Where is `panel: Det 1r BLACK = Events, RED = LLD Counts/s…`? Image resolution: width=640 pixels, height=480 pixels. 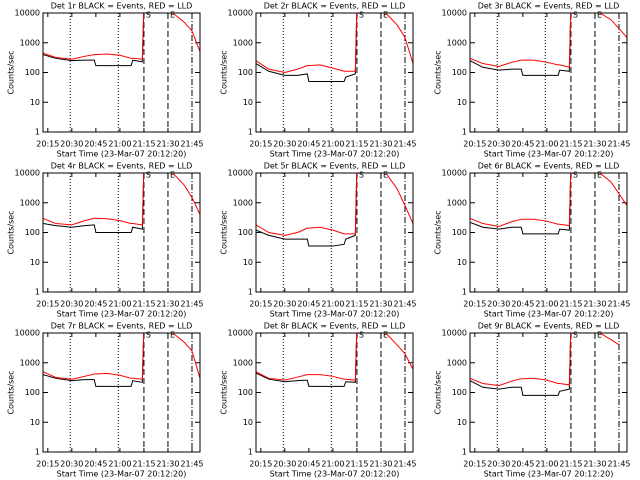 panel: Det 1r BLACK = Events, RED = LLD Counts/s… is located at coordinates (105, 80).